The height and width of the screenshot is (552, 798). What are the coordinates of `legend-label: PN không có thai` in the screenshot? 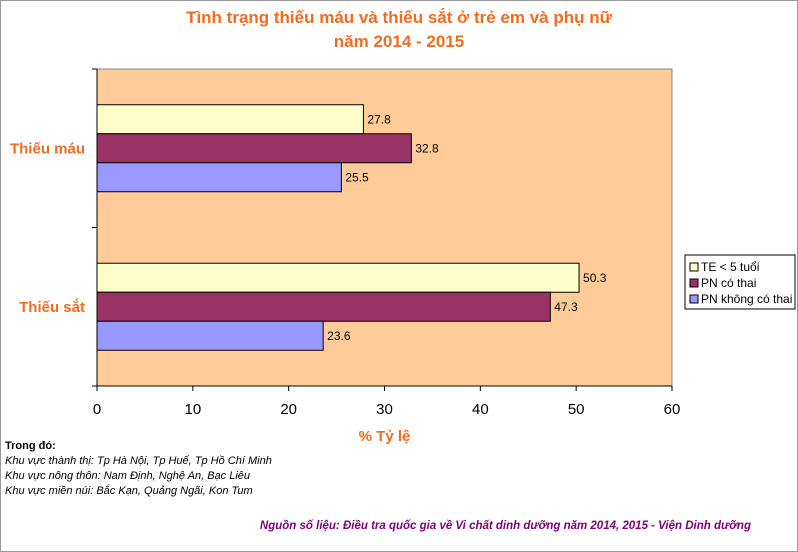 It's located at (746, 299).